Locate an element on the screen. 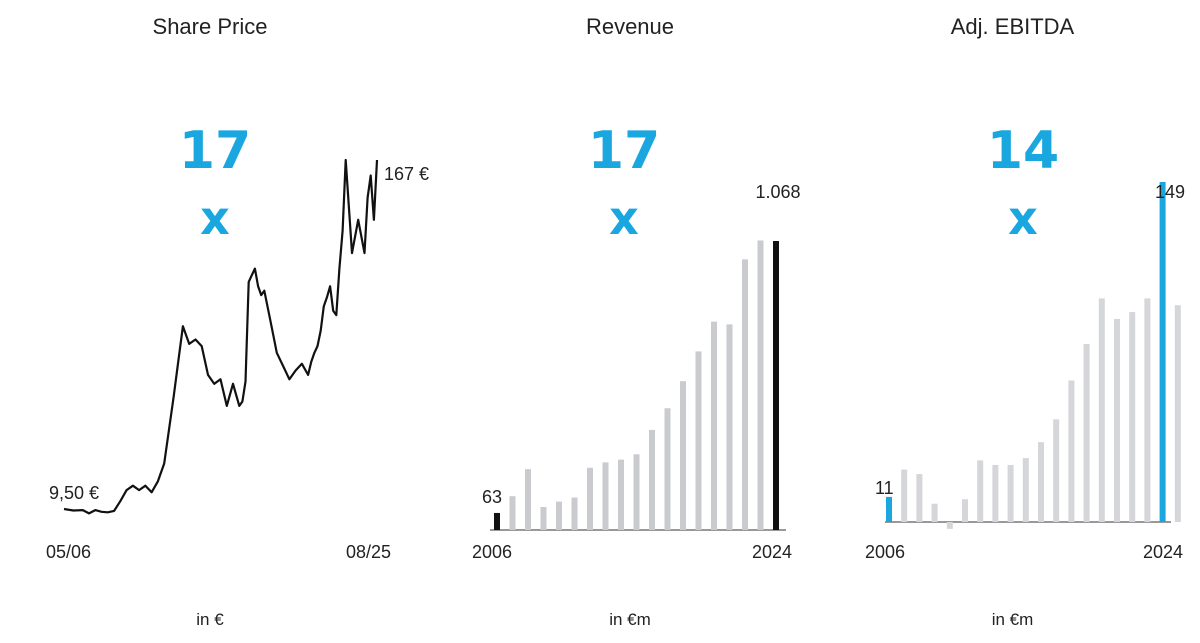 The width and height of the screenshot is (1200, 643). ebitda-bar-2008 is located at coordinates (919, 498).